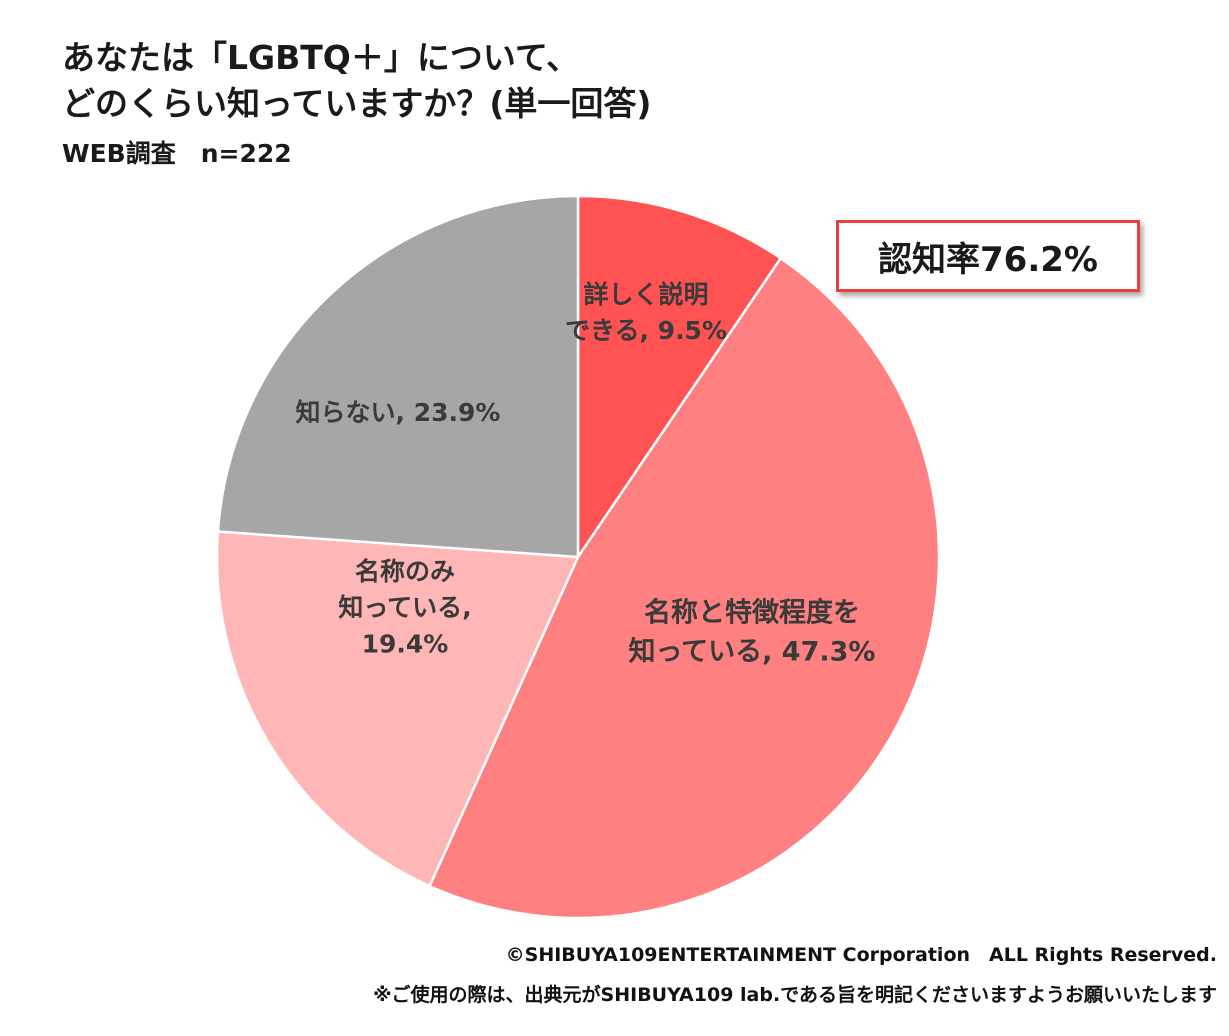 Image resolution: width=1229 pixels, height=1036 pixels. I want to click on slice-name-and-traits-label: 名称と特徴程度を知っている, 47.3%, so click(752, 631).